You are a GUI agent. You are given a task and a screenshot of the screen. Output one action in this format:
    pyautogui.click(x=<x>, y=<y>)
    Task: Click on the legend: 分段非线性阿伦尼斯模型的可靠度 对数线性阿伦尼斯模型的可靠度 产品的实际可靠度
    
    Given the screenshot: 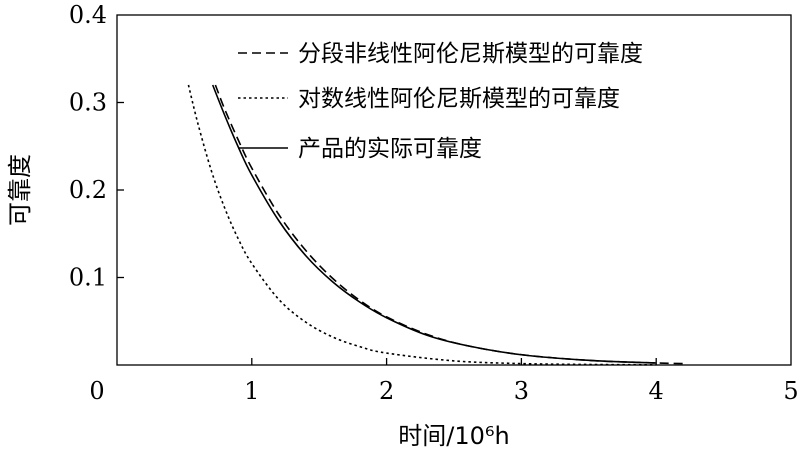 What is the action you would take?
    pyautogui.click(x=440, y=101)
    